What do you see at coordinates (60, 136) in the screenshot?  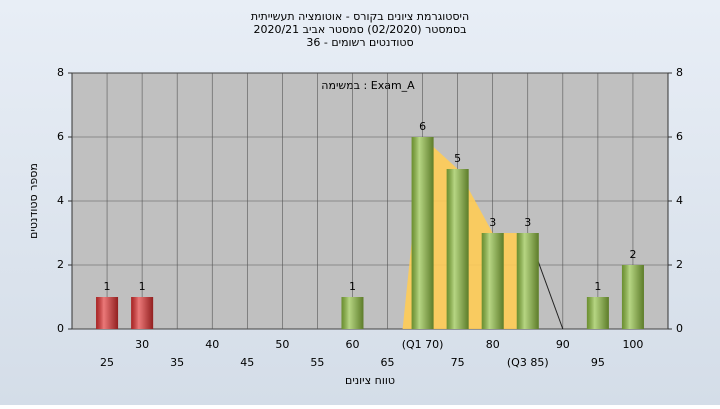 I see `y-tick-label: 6` at bounding box center [60, 136].